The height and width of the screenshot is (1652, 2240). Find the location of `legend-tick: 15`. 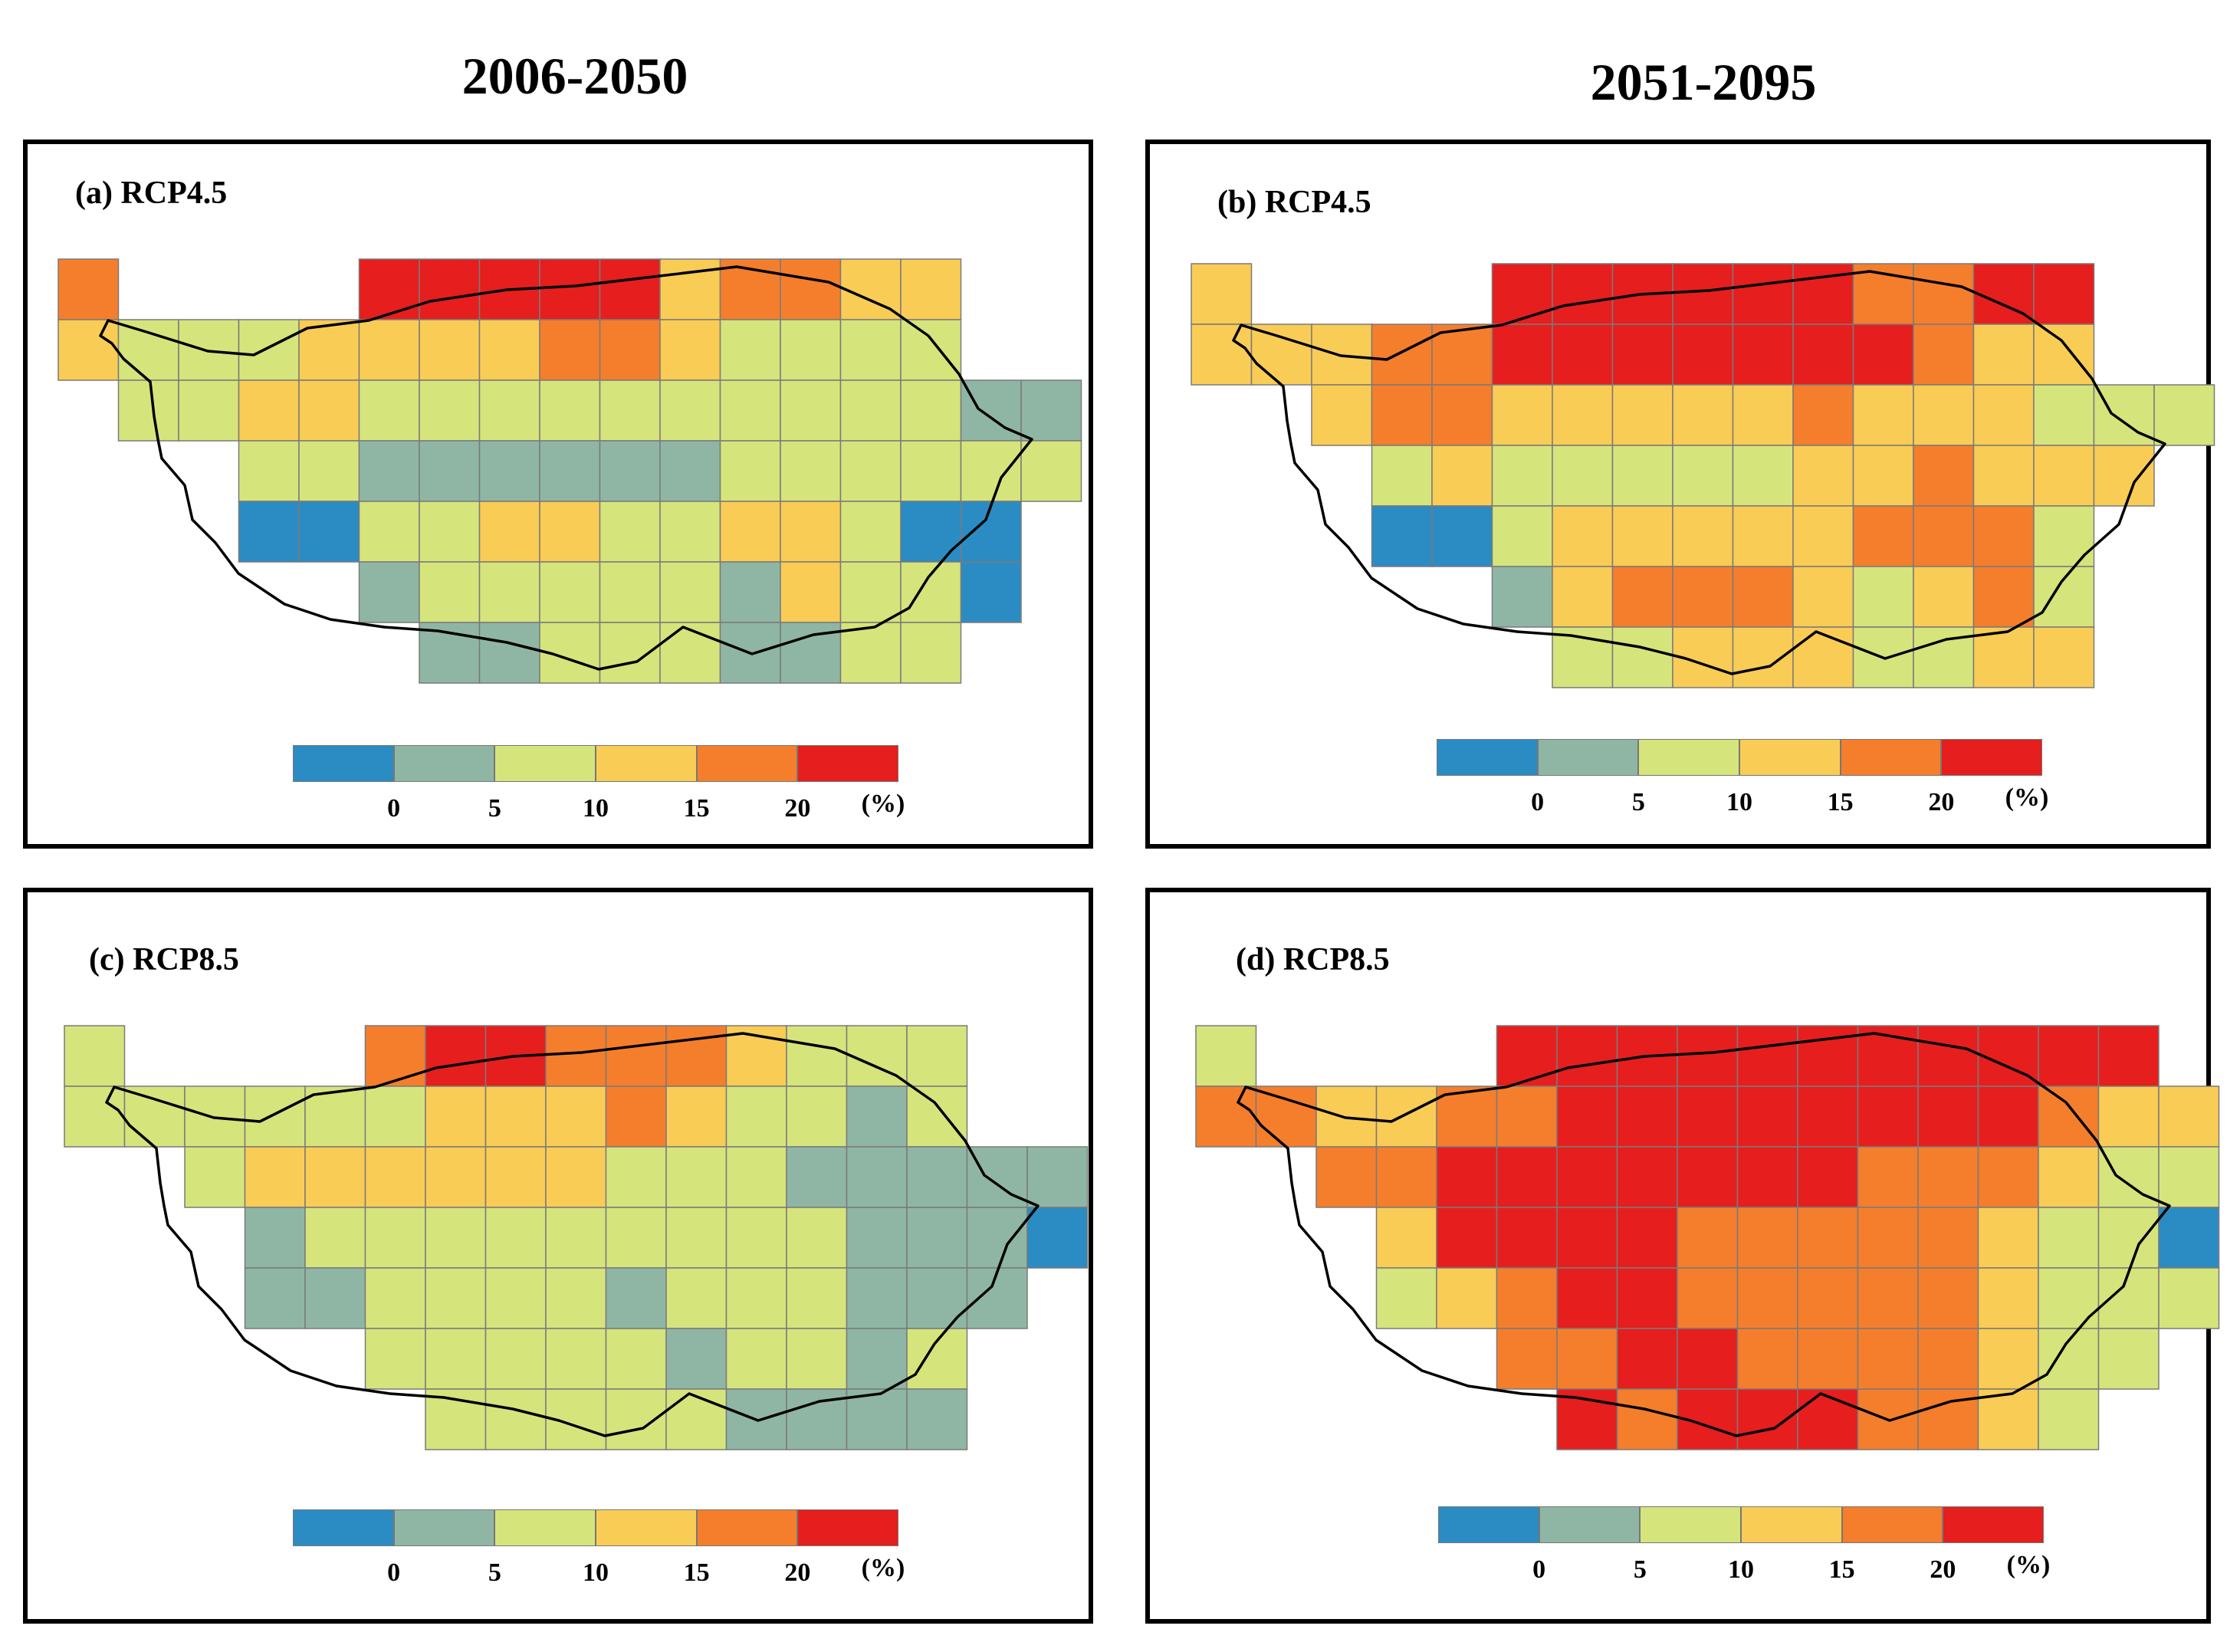

legend-tick: 15 is located at coordinates (696, 808).